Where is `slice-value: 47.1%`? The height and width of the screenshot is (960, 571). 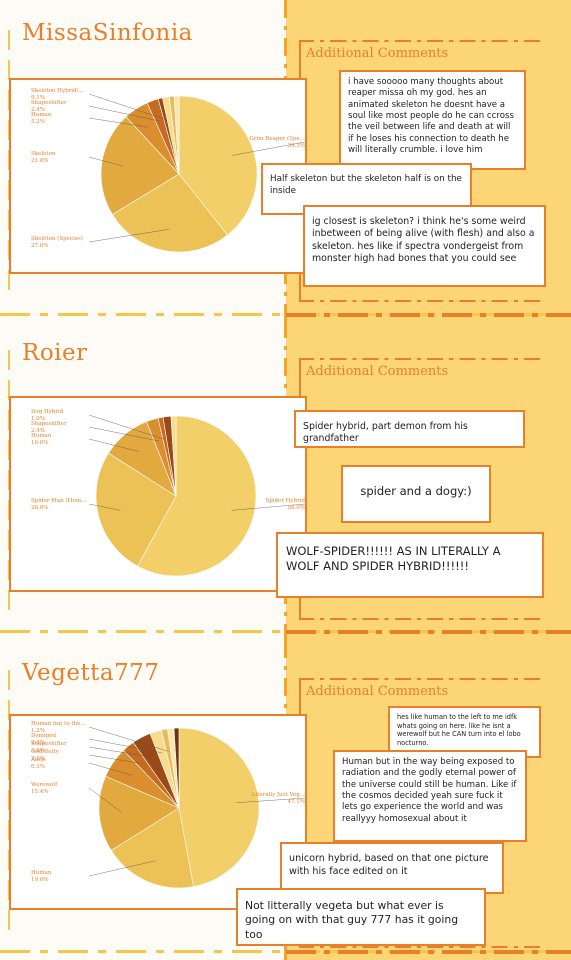 slice-value: 47.1% is located at coordinates (296, 802).